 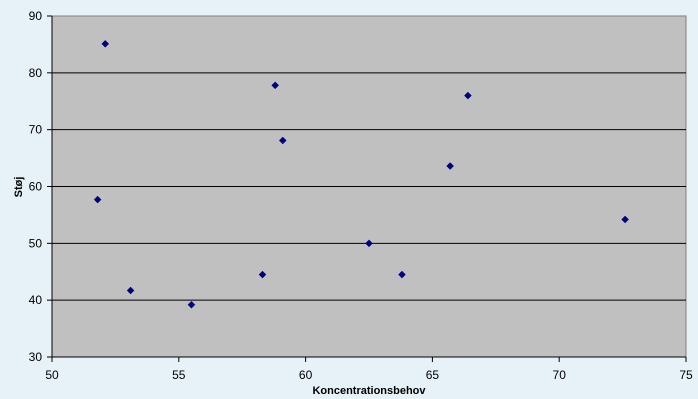 I want to click on y-tick-label: 90, so click(x=36, y=16).